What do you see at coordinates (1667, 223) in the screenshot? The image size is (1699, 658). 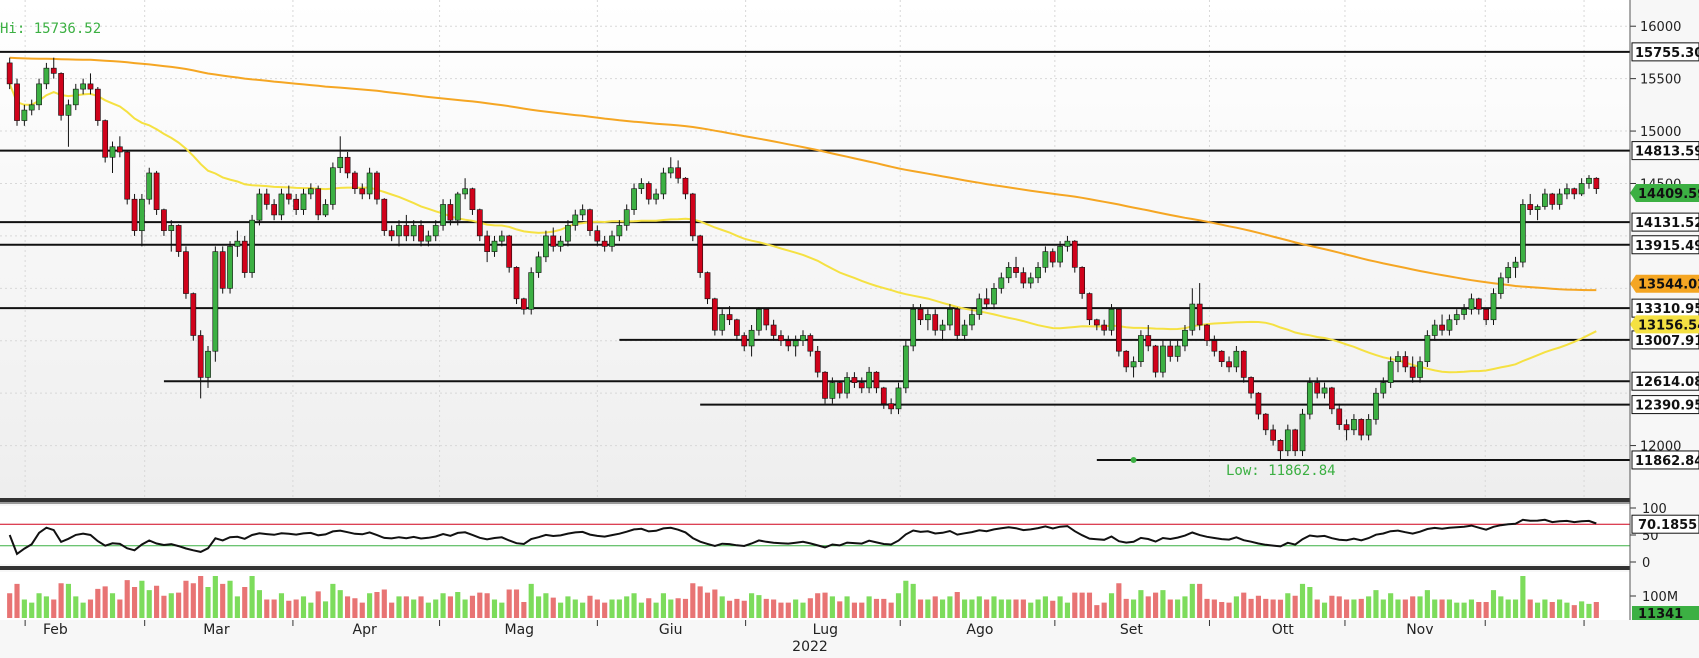 I see `level-label: 14131.52` at bounding box center [1667, 223].